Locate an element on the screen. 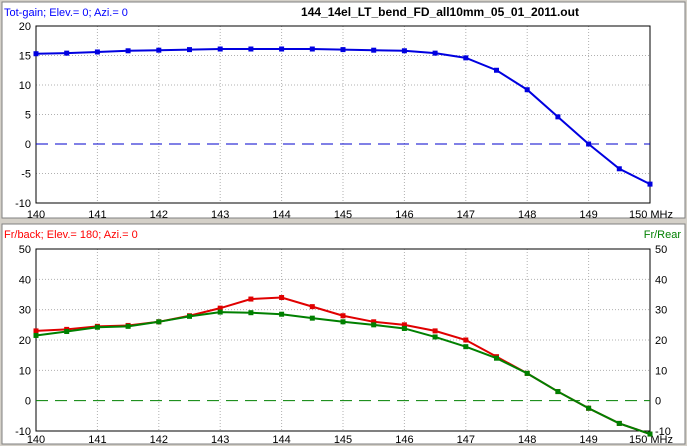 Image resolution: width=687 pixels, height=446 pixels. y-tick-label-right: -10 is located at coordinates (663, 432).